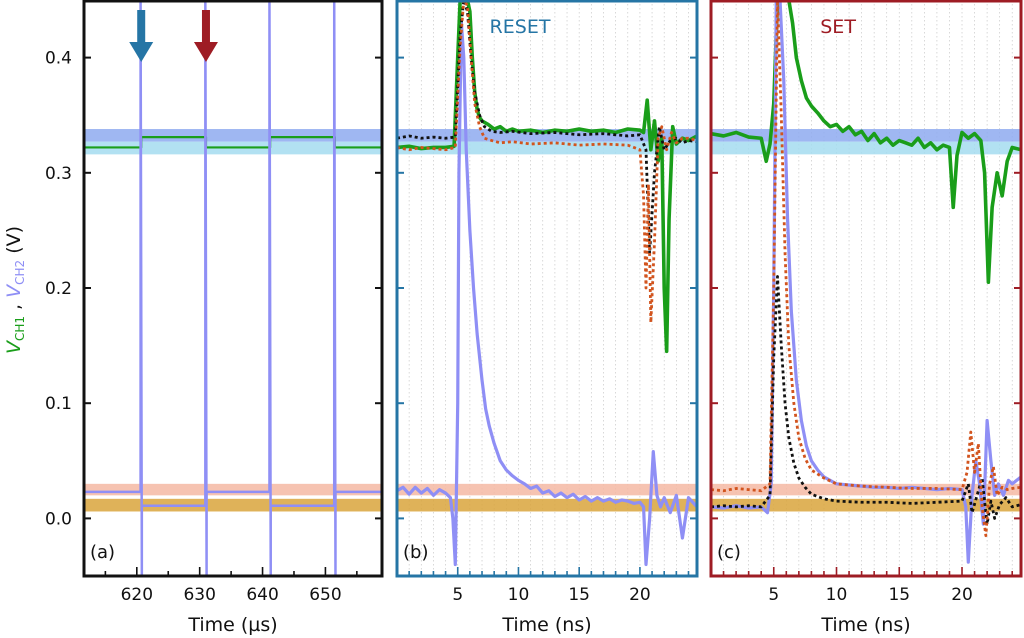 The height and width of the screenshot is (638, 1024). I want to click on y-axis-title: VCH1 , VCH2 (V), so click(15, 290).